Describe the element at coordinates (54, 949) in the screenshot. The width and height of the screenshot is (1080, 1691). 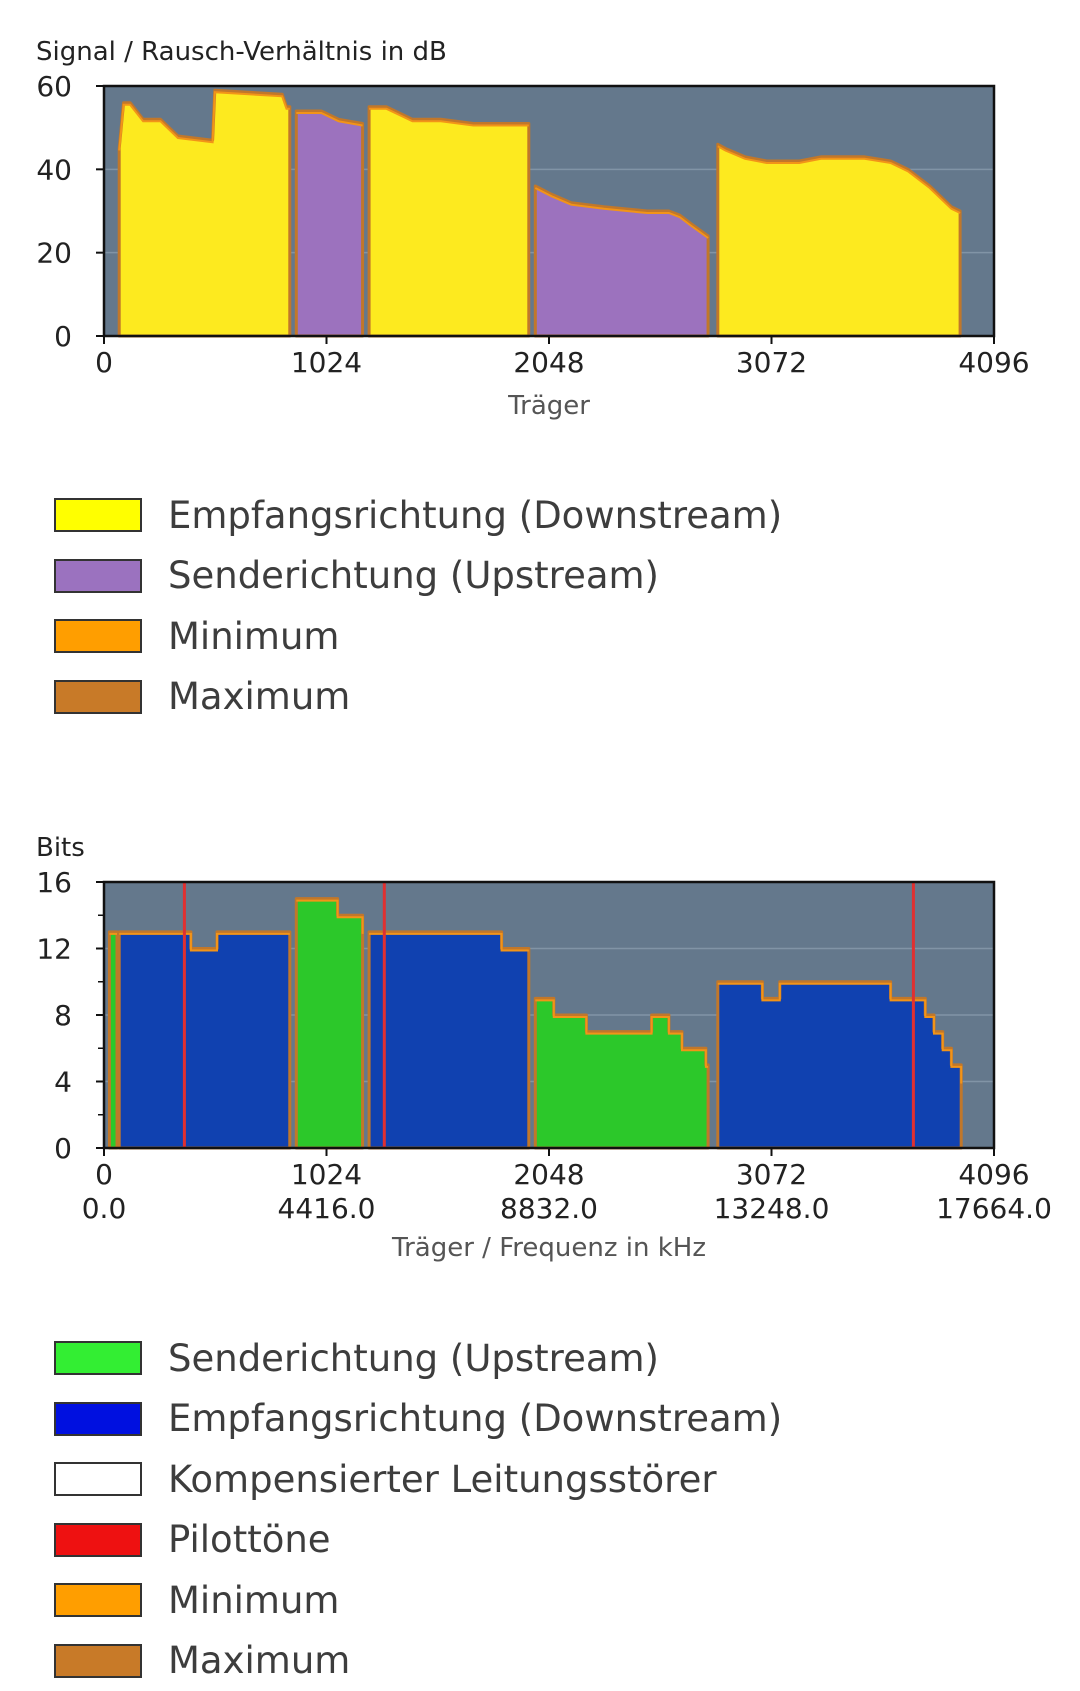
I see `y-tick-label: 12` at that location.